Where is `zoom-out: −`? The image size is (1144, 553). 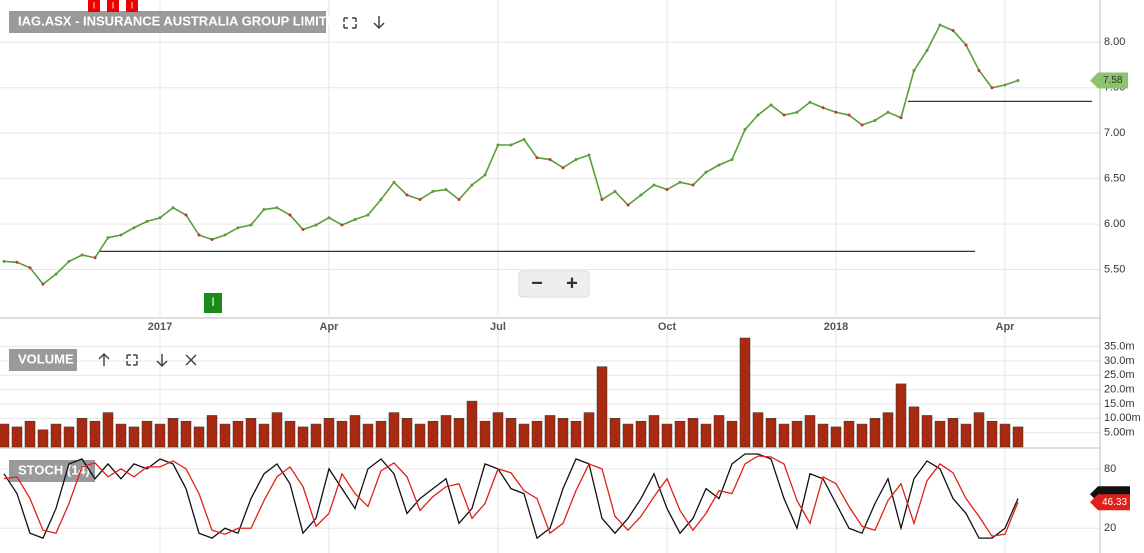 zoom-out: − is located at coordinates (537, 283).